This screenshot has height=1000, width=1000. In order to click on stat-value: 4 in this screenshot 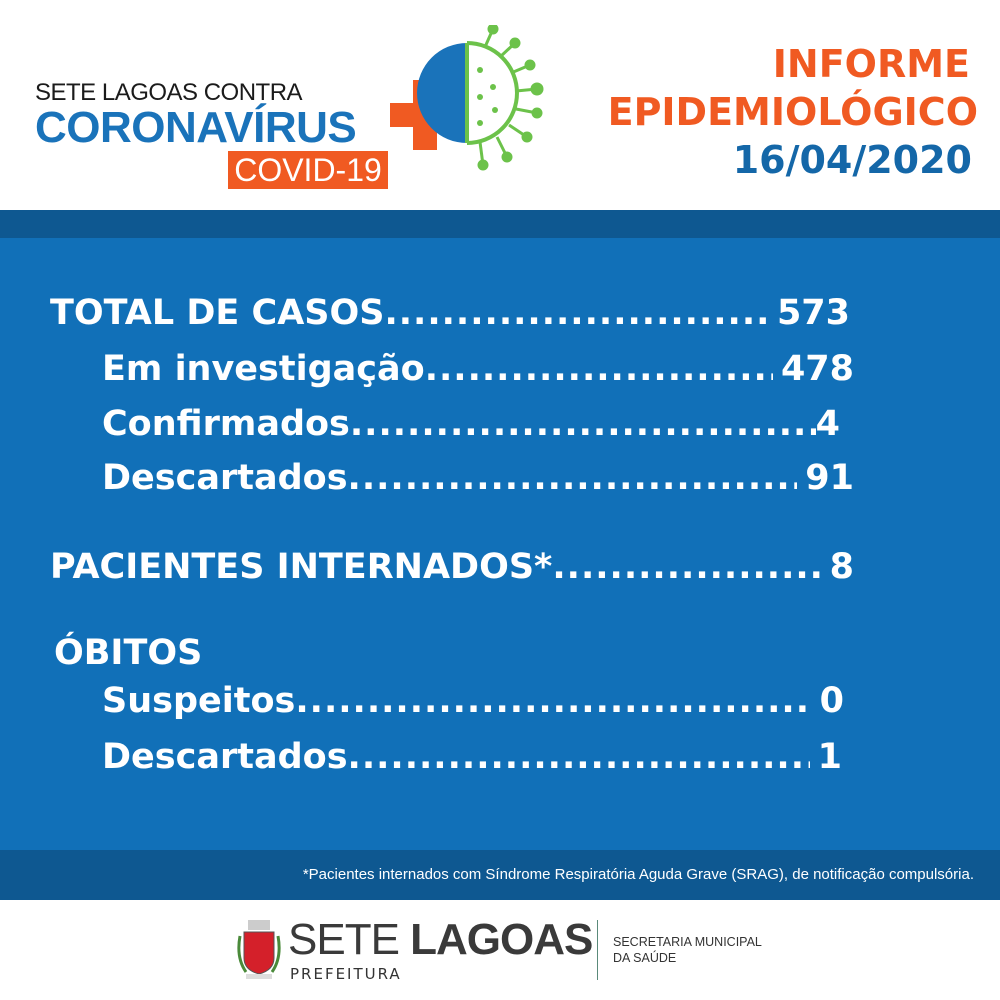, I will do `click(827, 424)`.